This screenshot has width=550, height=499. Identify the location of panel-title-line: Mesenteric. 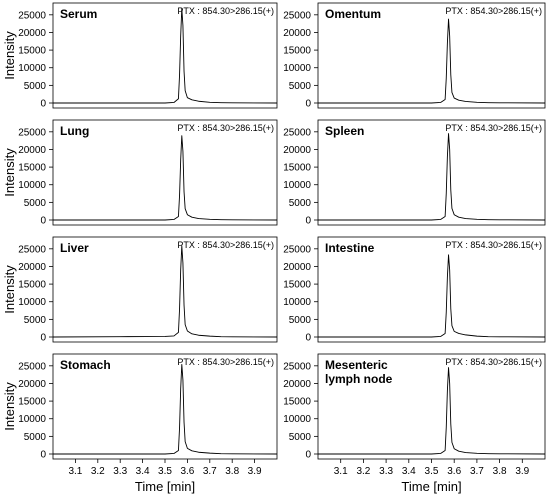
(356, 365).